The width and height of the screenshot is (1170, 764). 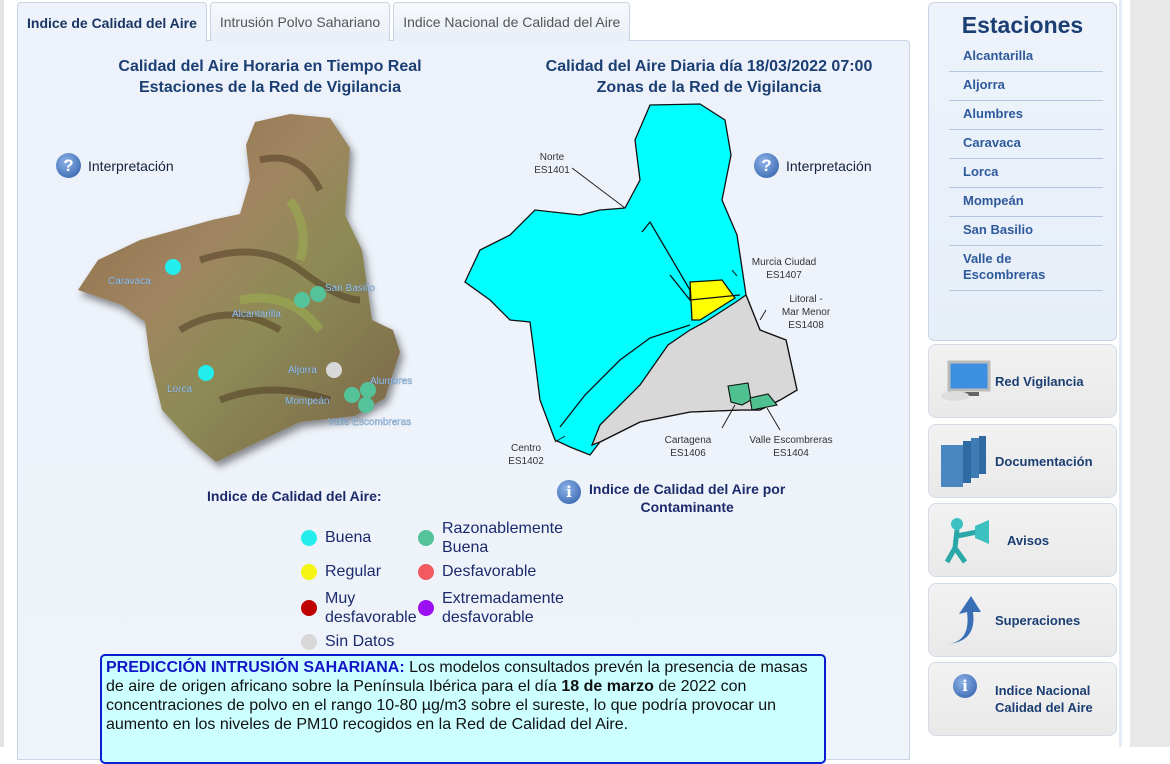 What do you see at coordinates (391, 381) in the screenshot?
I see `station-label: Alumbres` at bounding box center [391, 381].